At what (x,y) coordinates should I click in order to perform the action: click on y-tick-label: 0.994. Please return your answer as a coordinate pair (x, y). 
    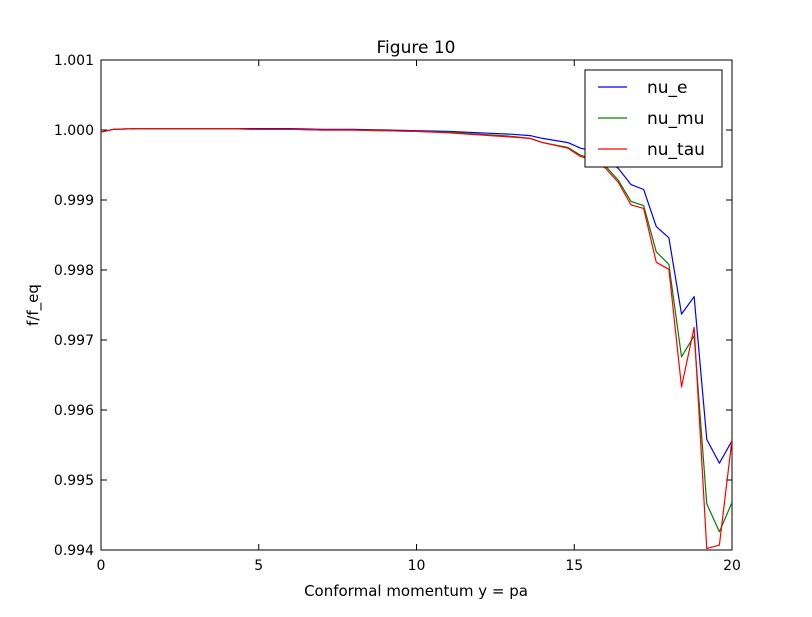
    Looking at the image, I should click on (74, 551).